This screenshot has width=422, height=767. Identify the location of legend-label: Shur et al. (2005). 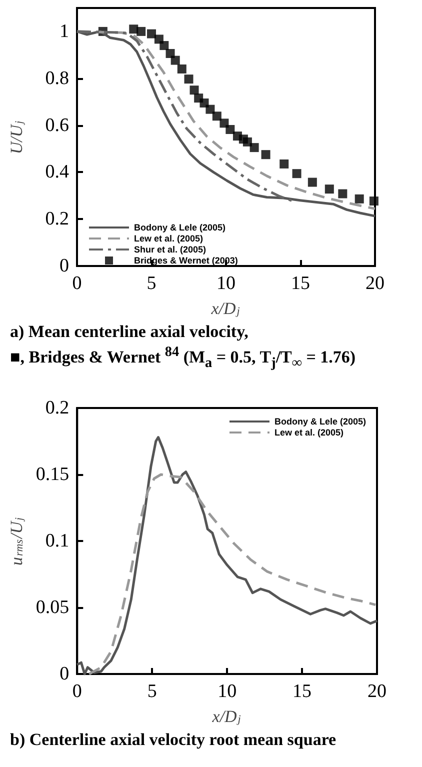
(170, 249).